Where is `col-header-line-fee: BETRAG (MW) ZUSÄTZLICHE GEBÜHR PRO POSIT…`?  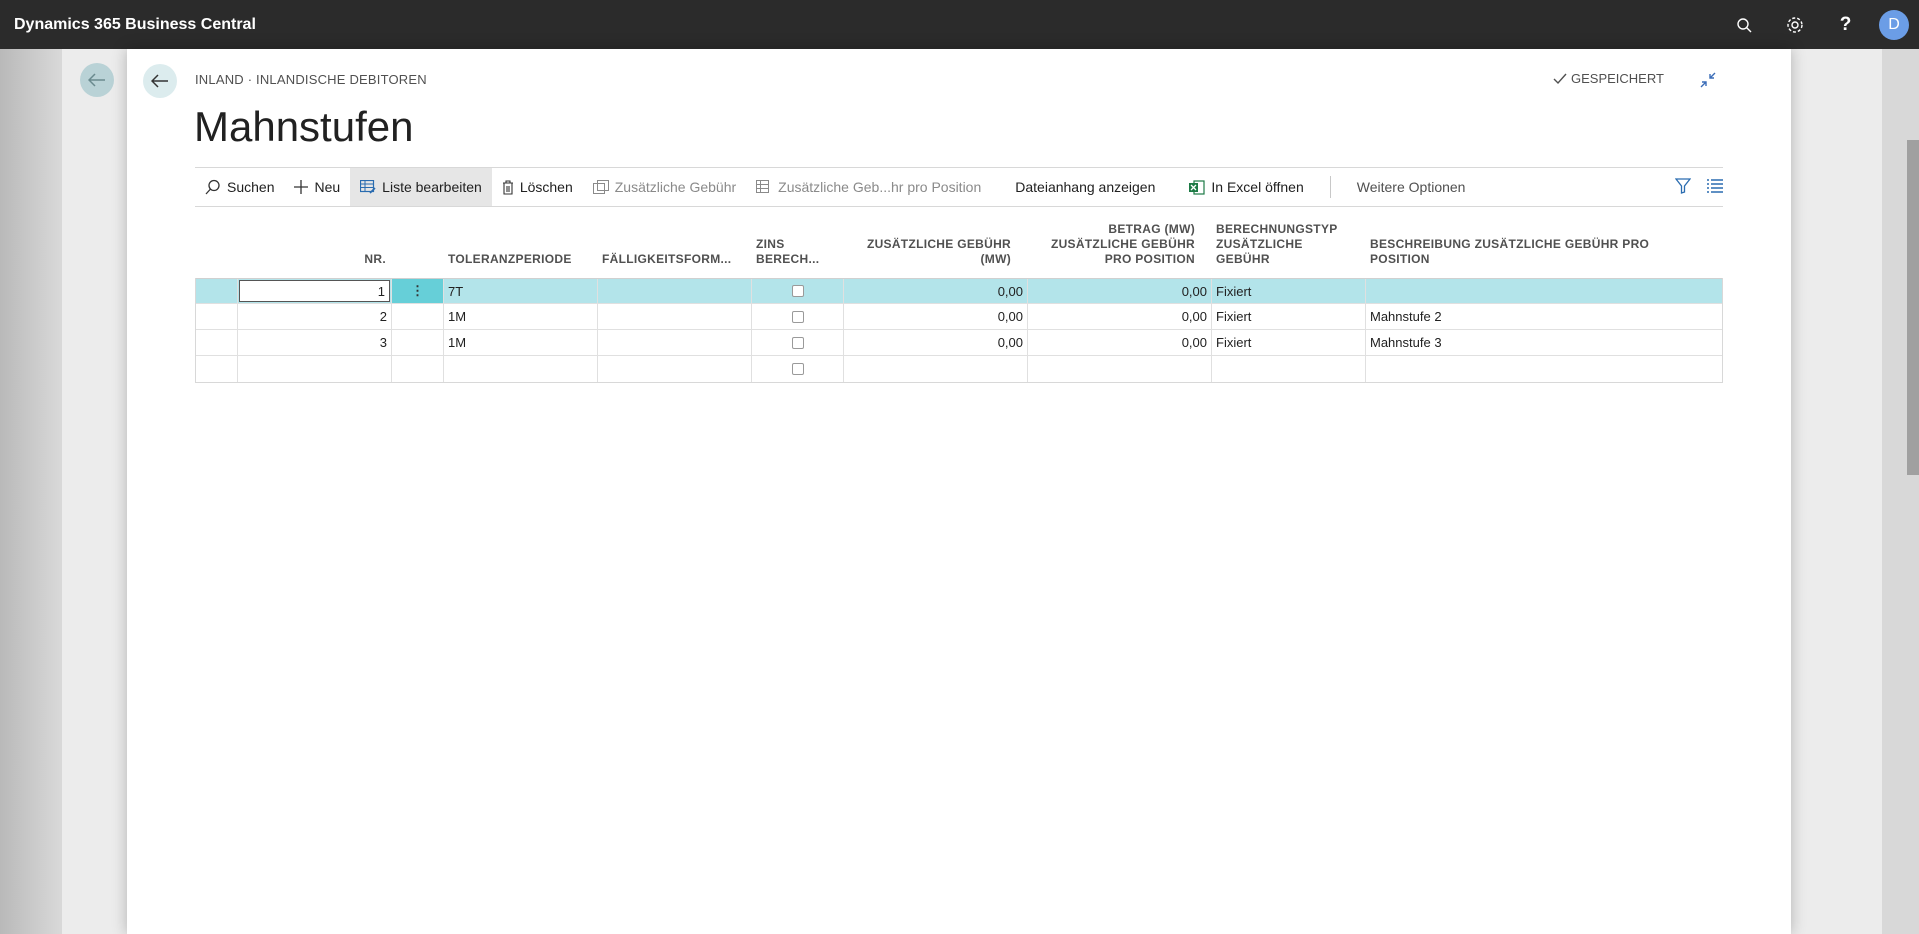 col-header-line-fee: BETRAG (MW) ZUSÄTZLICHE GEBÜHR PRO POSIT… is located at coordinates (1119, 244).